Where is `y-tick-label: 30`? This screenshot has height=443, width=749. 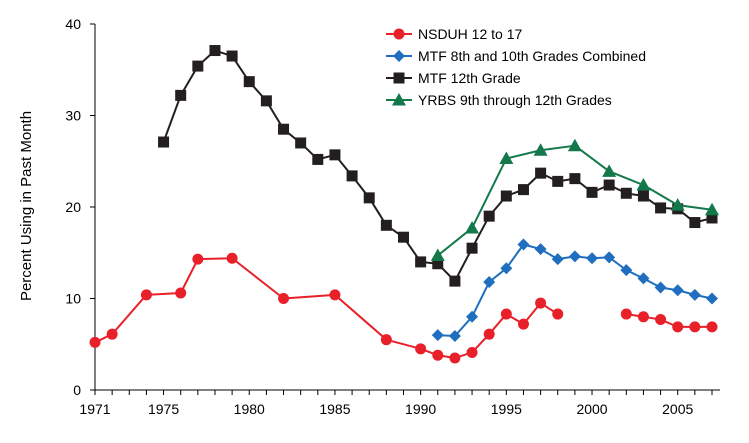
y-tick-label: 30 is located at coordinates (73, 116).